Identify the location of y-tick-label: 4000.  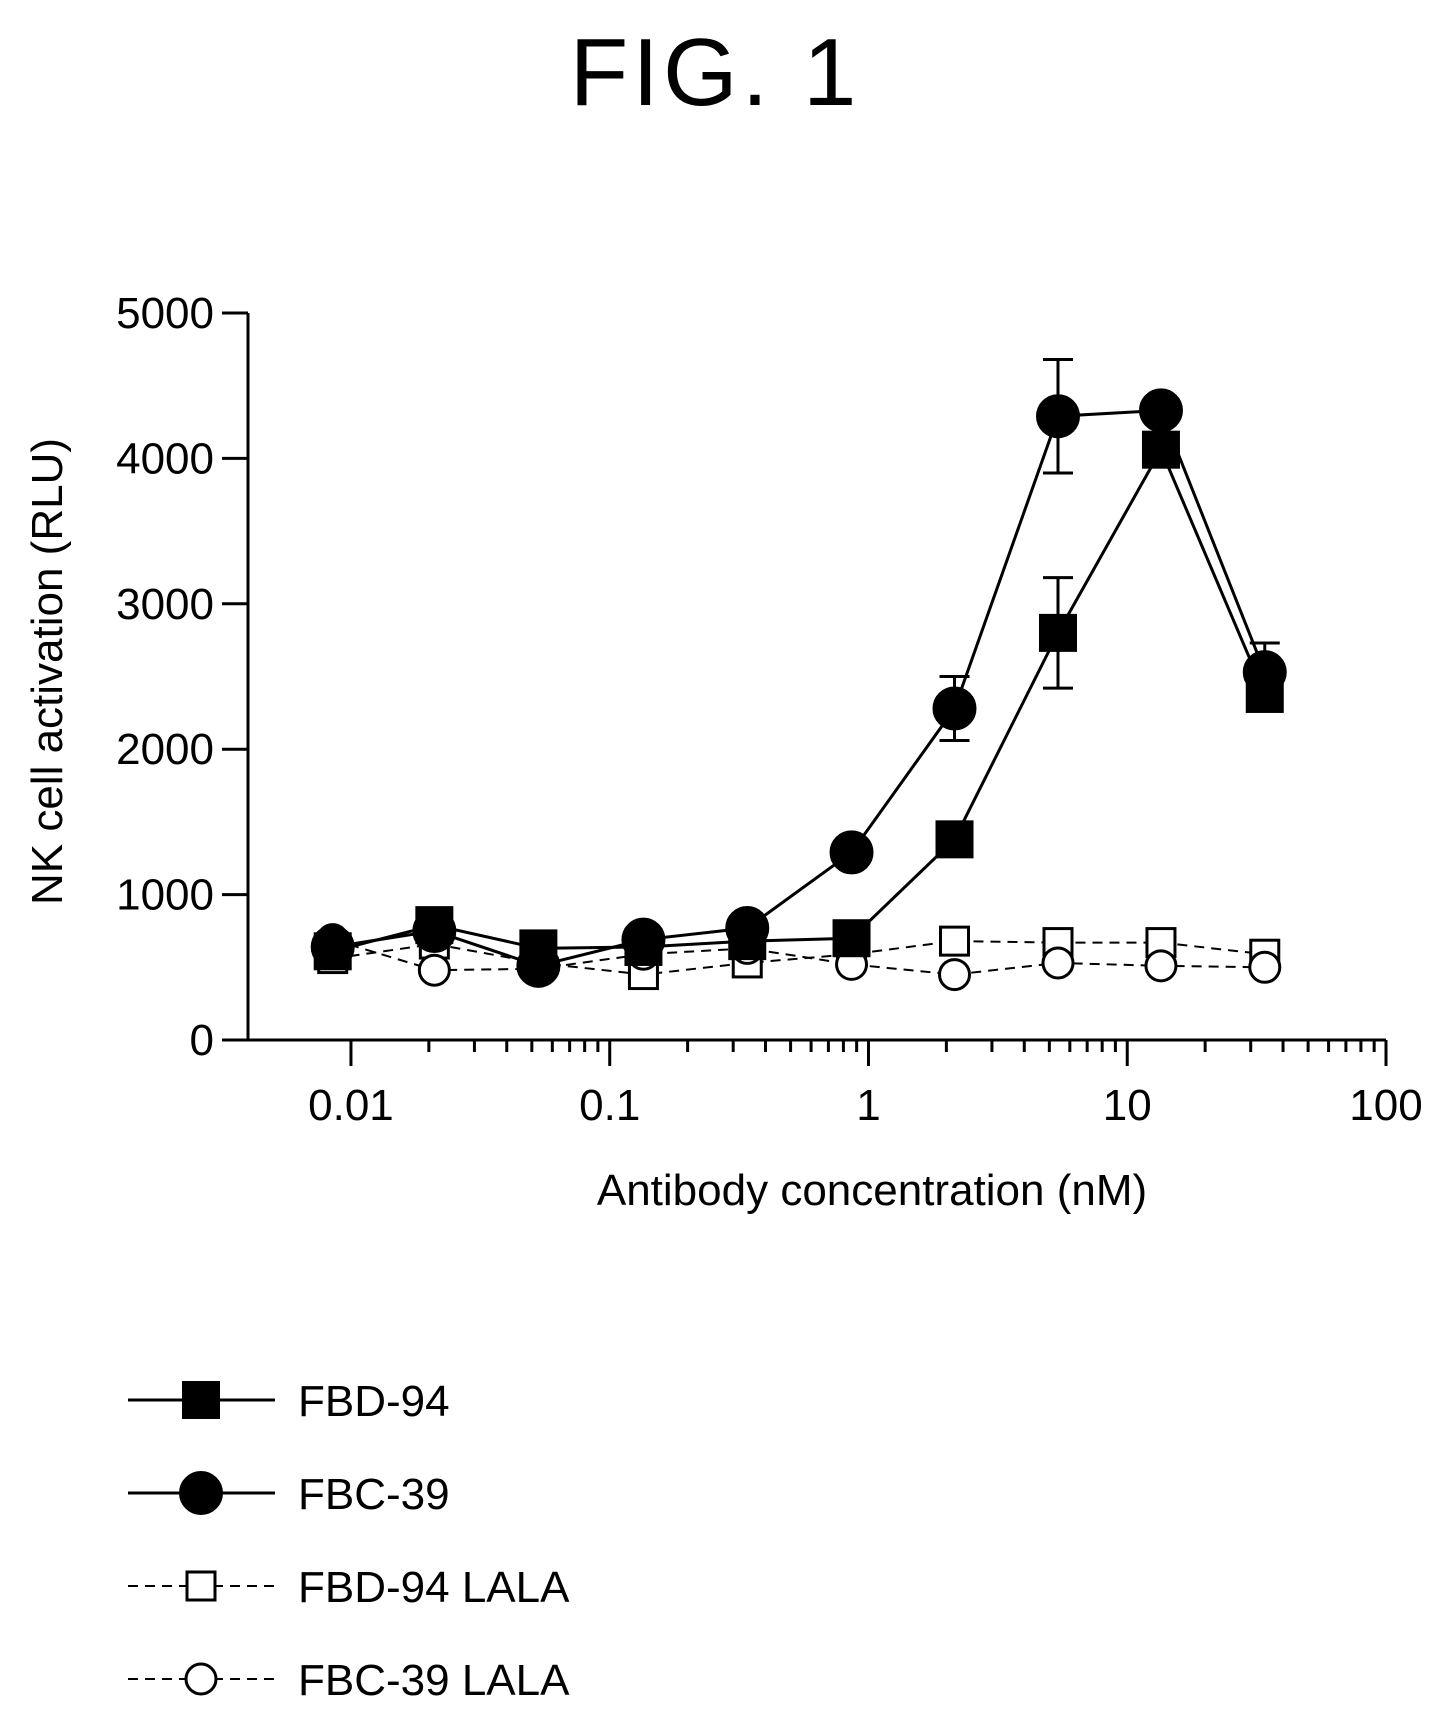
(165, 458).